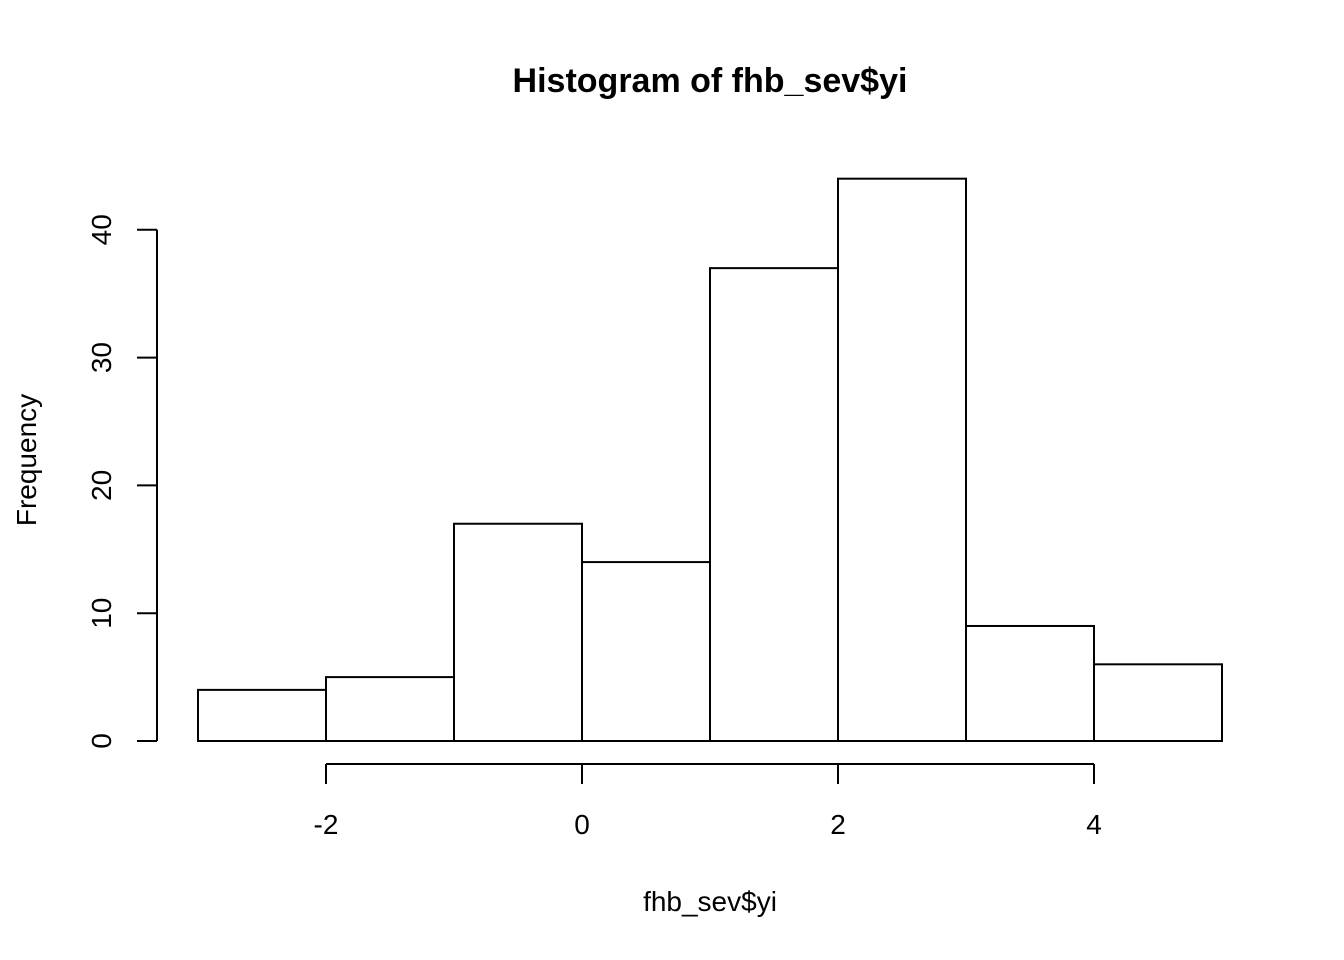 The width and height of the screenshot is (1344, 960). Describe the element at coordinates (101, 229) in the screenshot. I see `y-tick-label: 40` at that location.